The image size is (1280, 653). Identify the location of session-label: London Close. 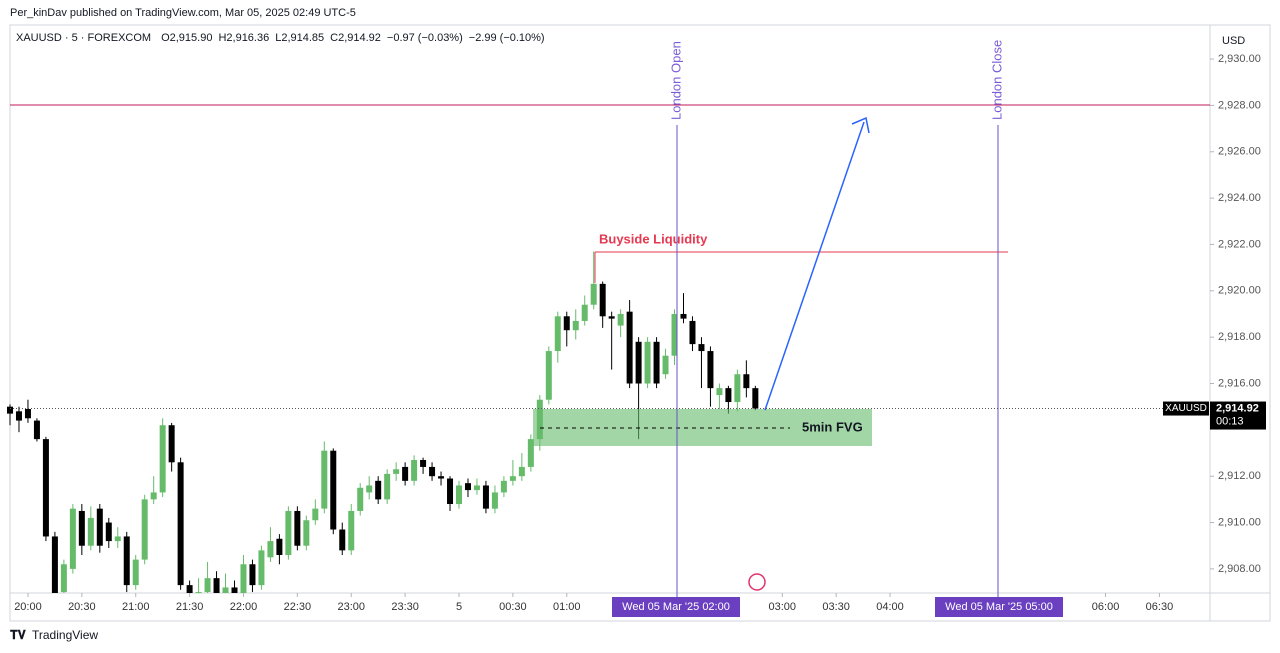
(996, 80).